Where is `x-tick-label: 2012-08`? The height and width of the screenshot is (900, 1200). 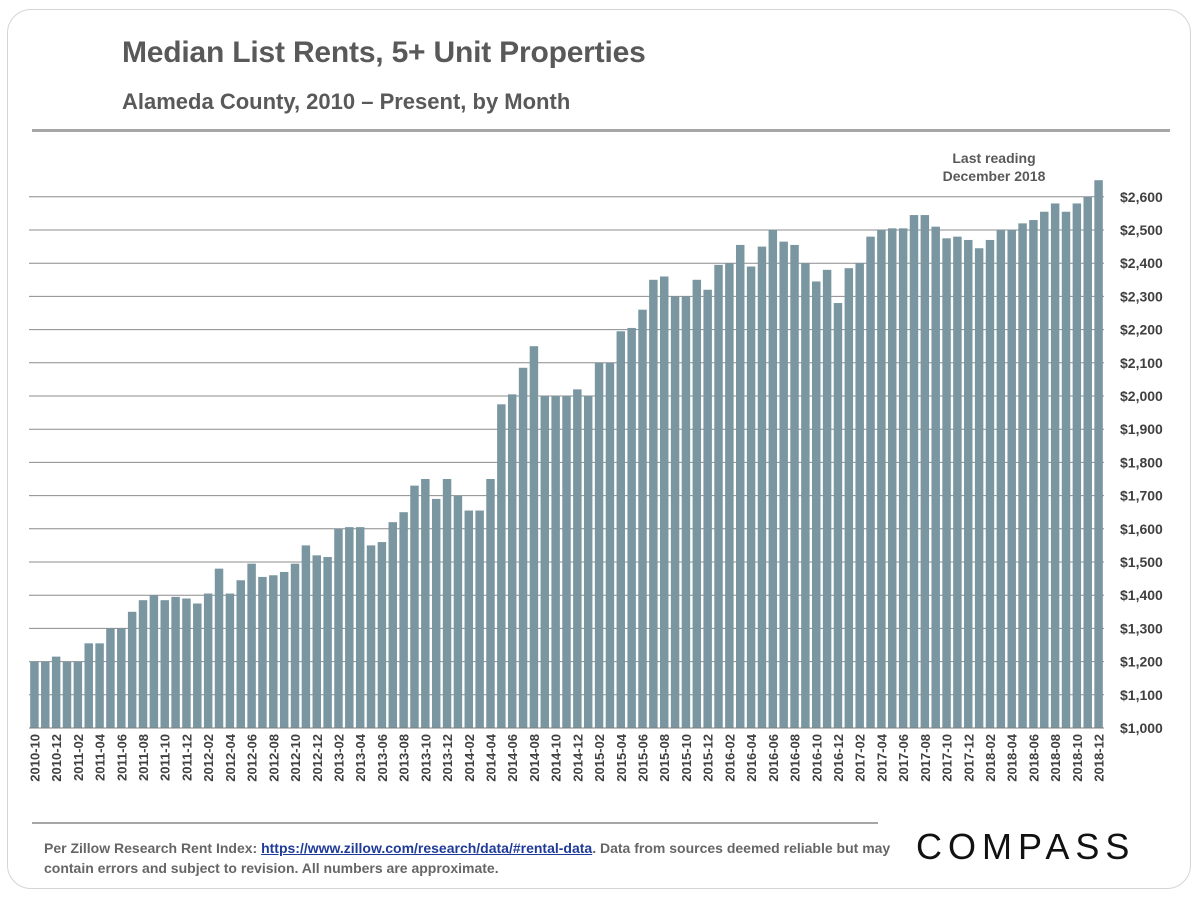
x-tick-label: 2012-08 is located at coordinates (273, 758).